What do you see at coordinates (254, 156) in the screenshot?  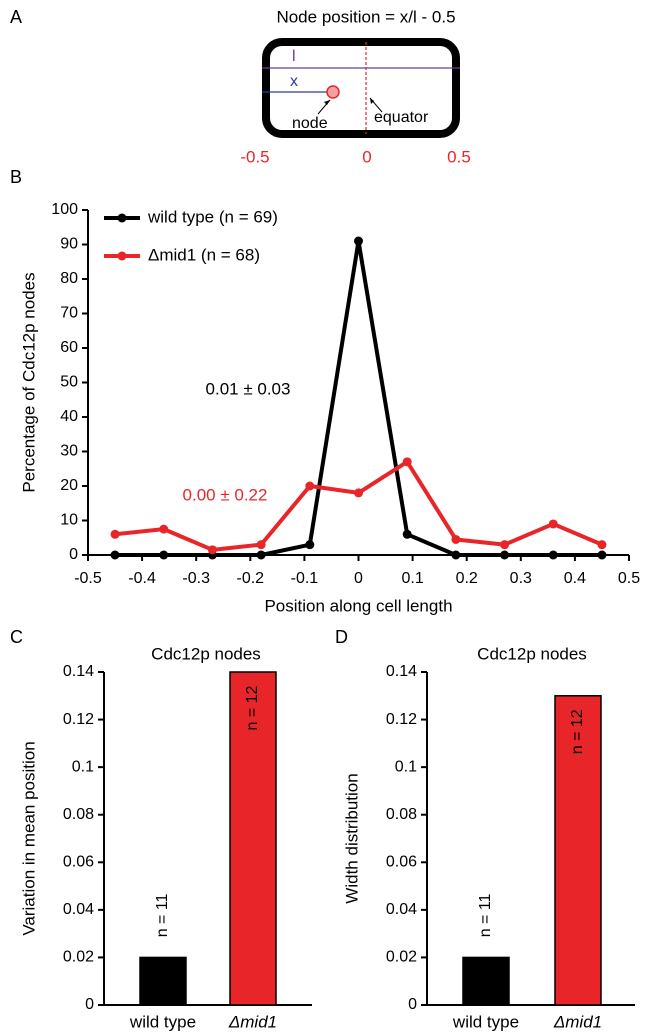 I see `scale-label: -0.5` at bounding box center [254, 156].